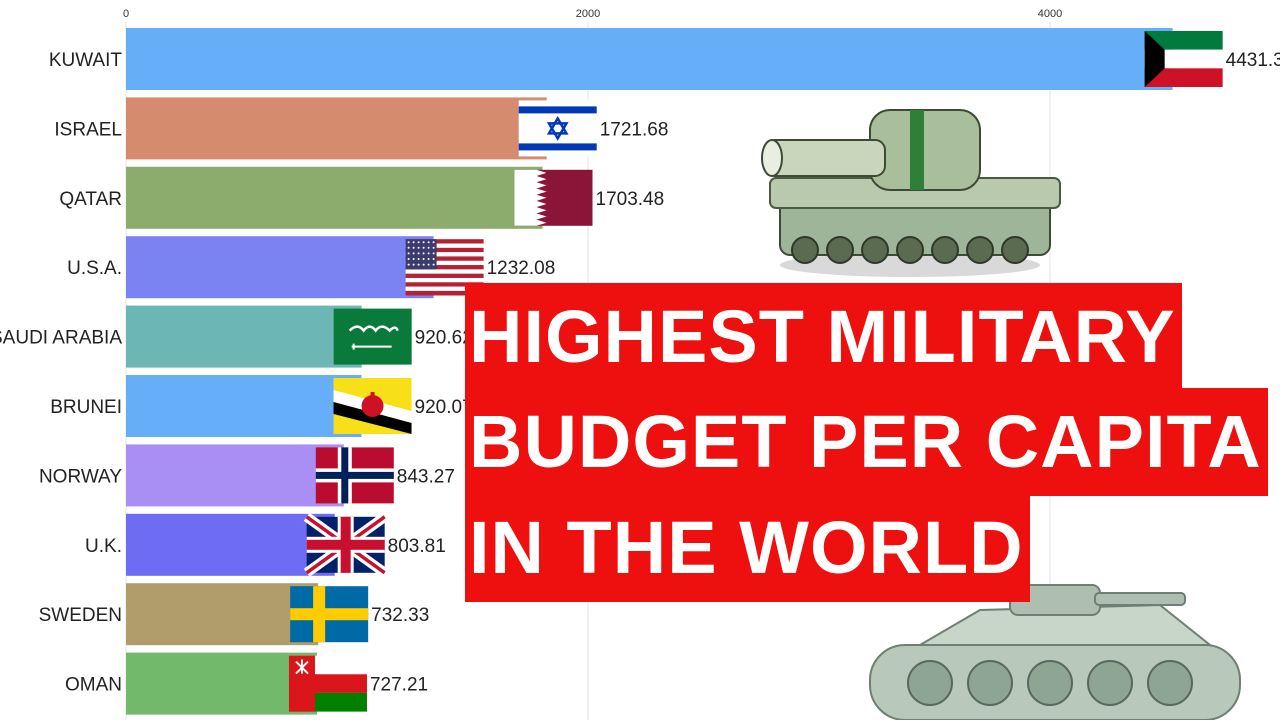  What do you see at coordinates (444, 407) in the screenshot?
I see `value-label: 920.07` at bounding box center [444, 407].